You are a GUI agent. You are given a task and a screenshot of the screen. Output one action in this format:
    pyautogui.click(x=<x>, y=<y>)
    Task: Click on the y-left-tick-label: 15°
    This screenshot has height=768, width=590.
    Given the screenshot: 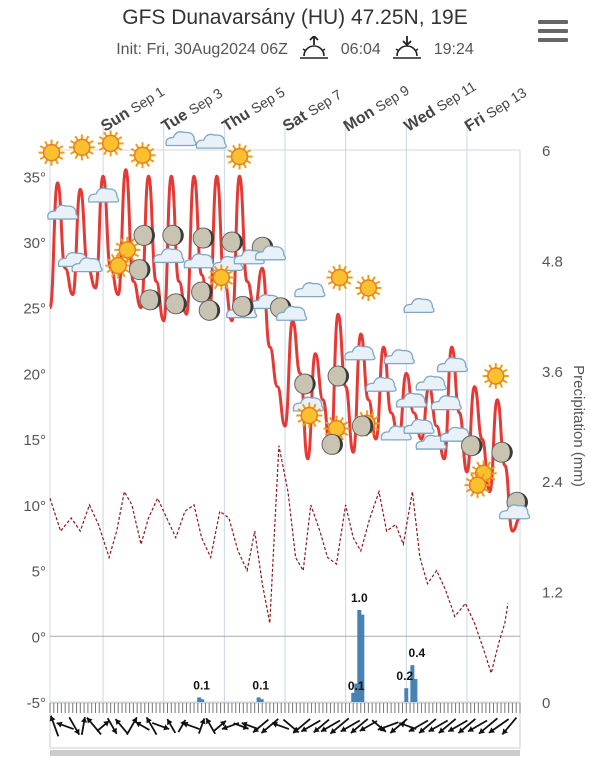 What is the action you would take?
    pyautogui.click(x=34, y=440)
    